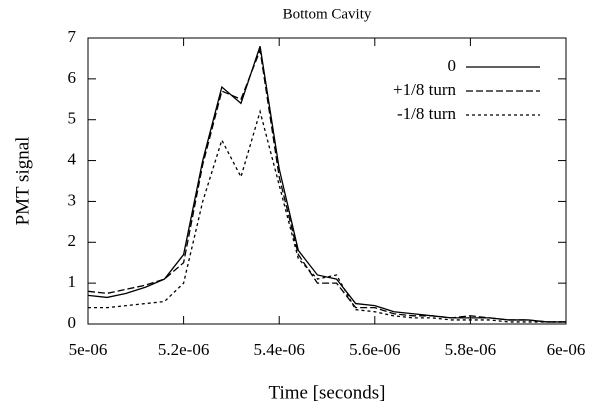 Image resolution: width=594 pixels, height=409 pixels. What do you see at coordinates (72, 158) in the screenshot?
I see `y-tick-label: 4` at bounding box center [72, 158].